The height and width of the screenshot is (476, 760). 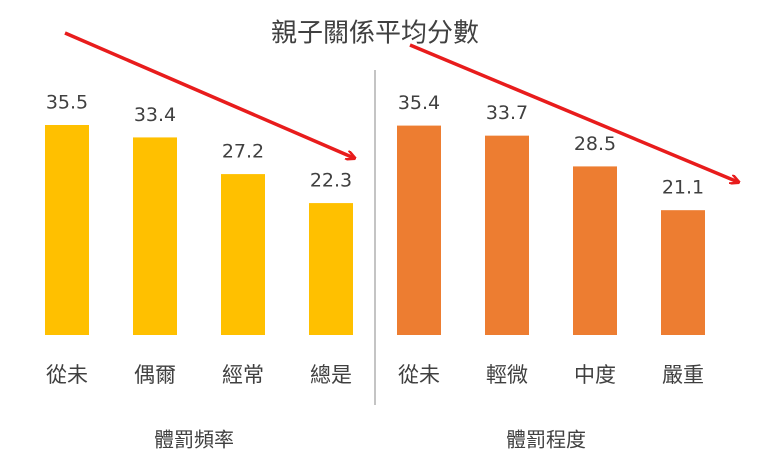 I want to click on value-label: 28.5, so click(x=595, y=144).